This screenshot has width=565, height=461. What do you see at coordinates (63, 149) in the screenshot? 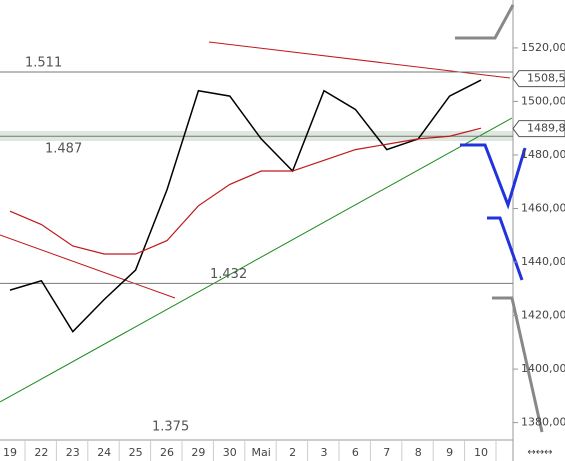
I see `level-label: 1.487` at bounding box center [63, 149].